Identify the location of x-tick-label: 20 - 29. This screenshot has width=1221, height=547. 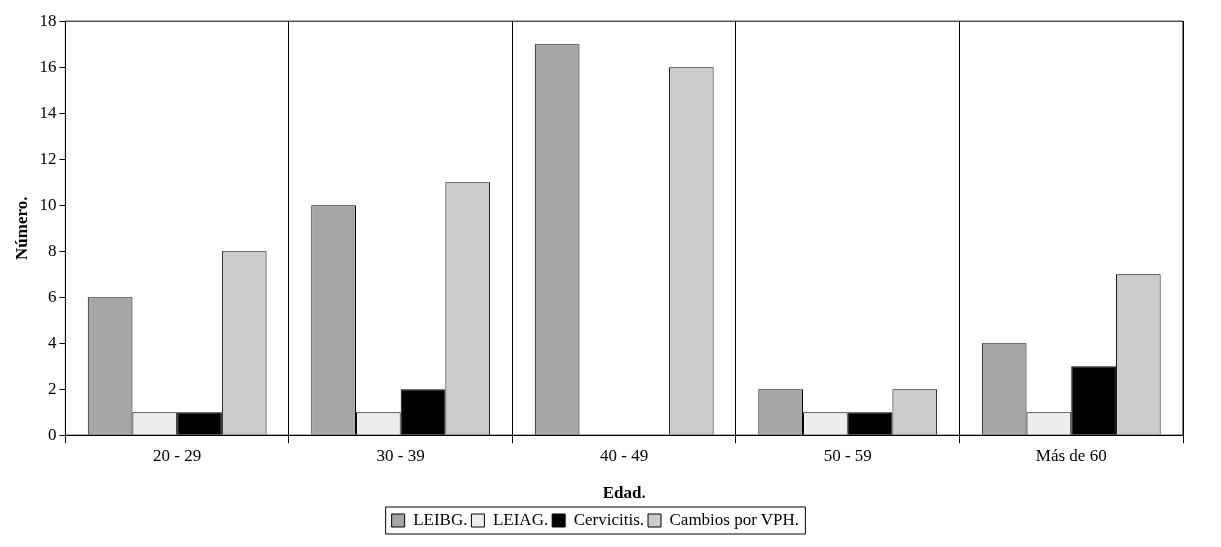
(177, 455).